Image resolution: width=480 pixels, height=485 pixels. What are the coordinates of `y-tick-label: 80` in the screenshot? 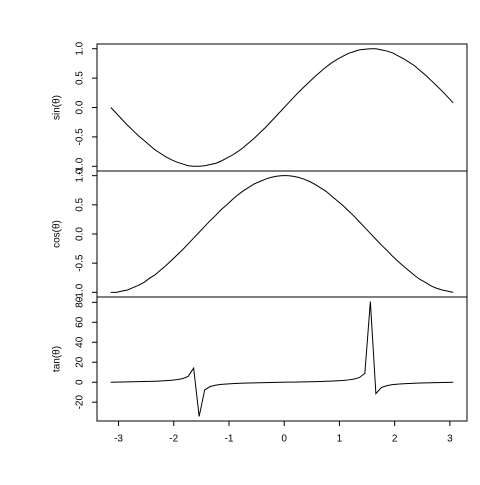 It's located at (80, 302).